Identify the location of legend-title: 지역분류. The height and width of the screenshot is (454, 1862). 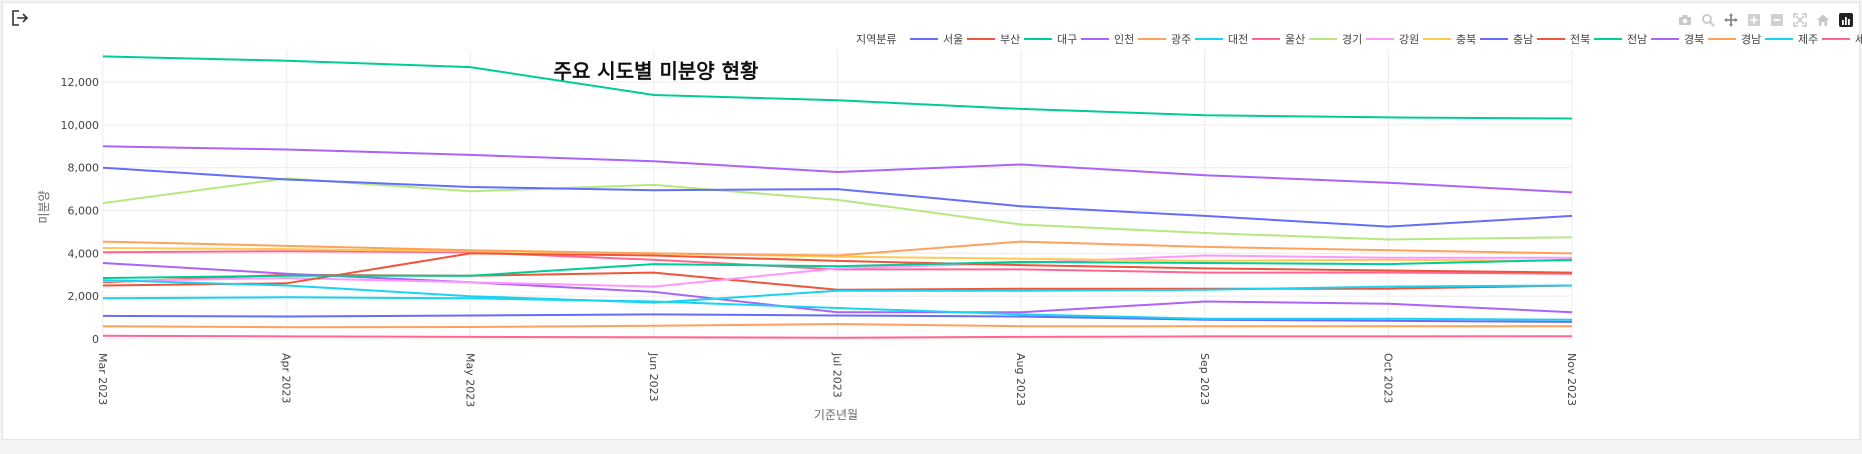
(876, 39).